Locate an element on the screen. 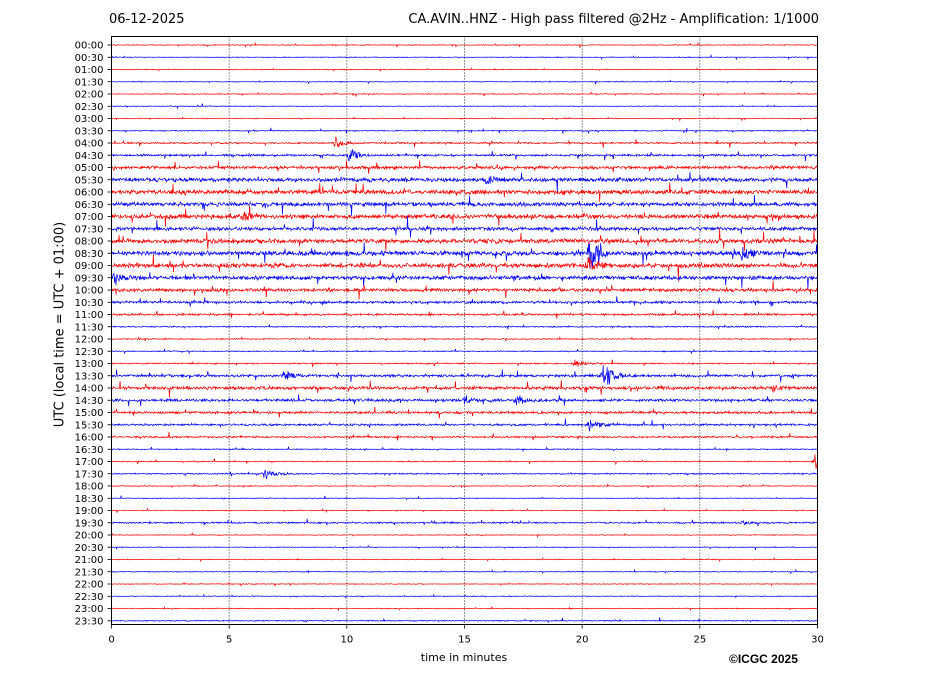  trace-row-1900 is located at coordinates (464, 510).